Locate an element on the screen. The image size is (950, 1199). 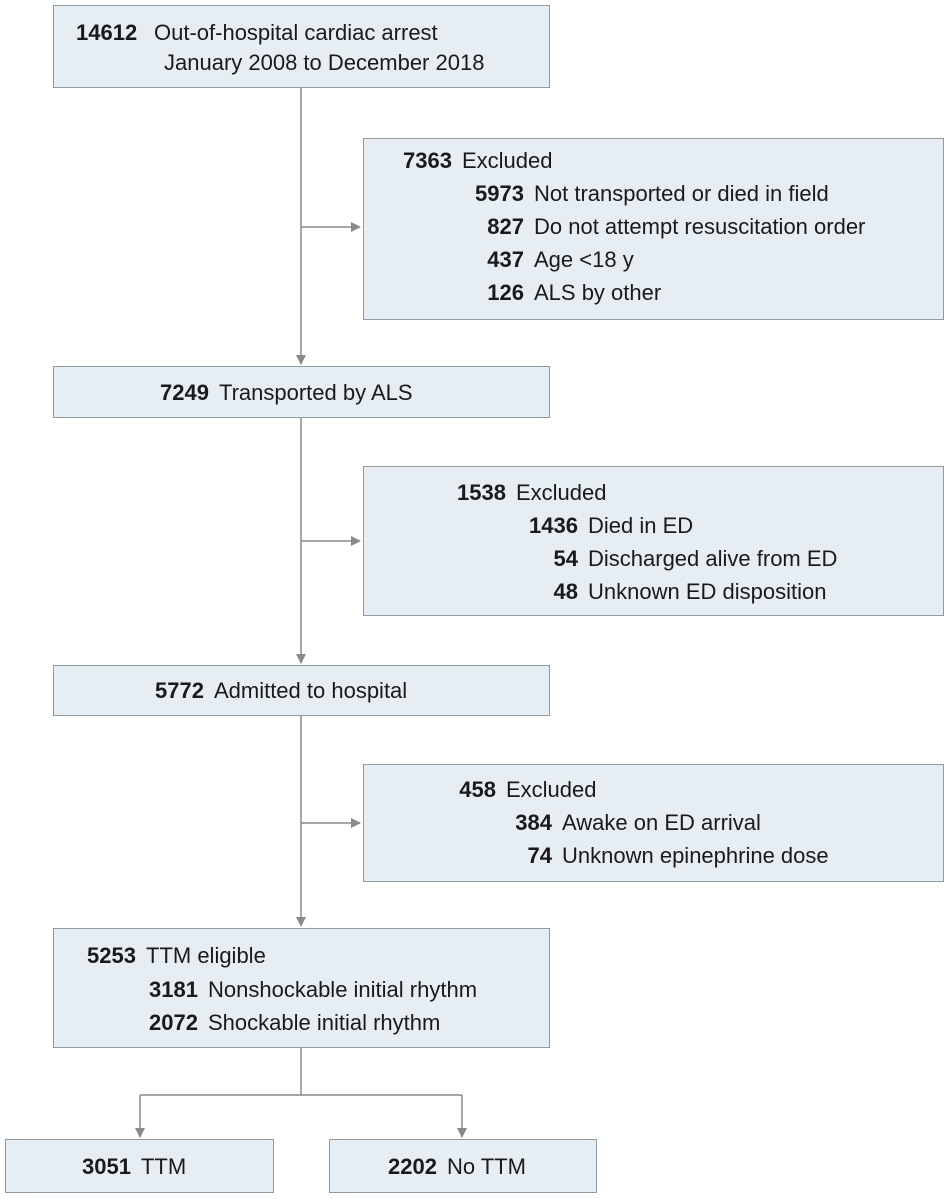
label: No TTM is located at coordinates (486, 1166).